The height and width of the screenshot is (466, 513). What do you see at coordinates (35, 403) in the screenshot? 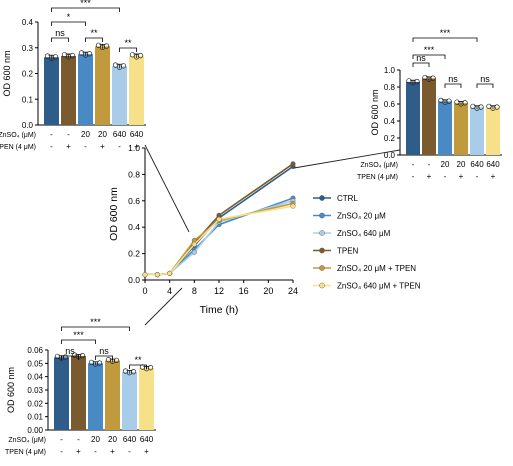
I see `y-tick-label: 0.02` at bounding box center [35, 403].